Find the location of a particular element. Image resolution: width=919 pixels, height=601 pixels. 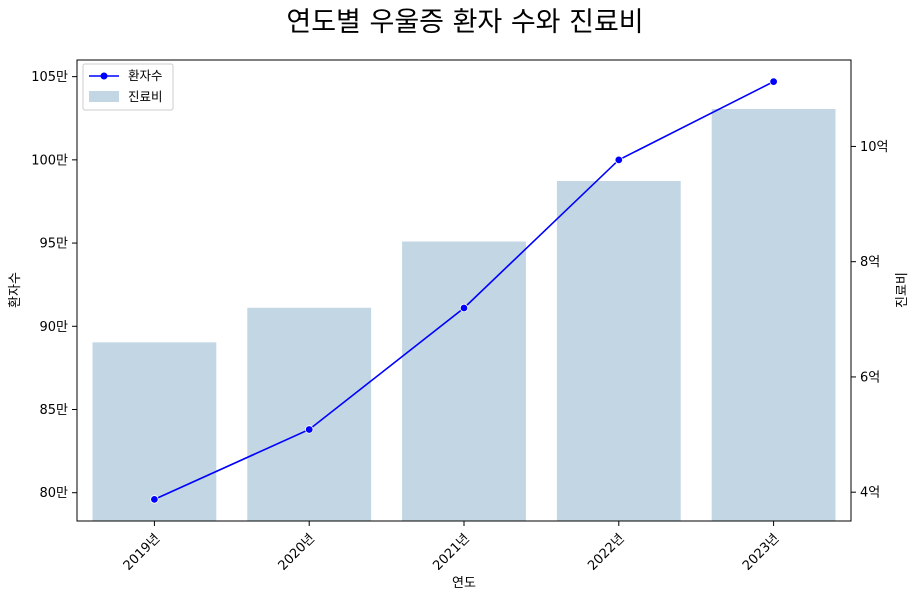

right-tick-label-3: 10억 is located at coordinates (874, 147).